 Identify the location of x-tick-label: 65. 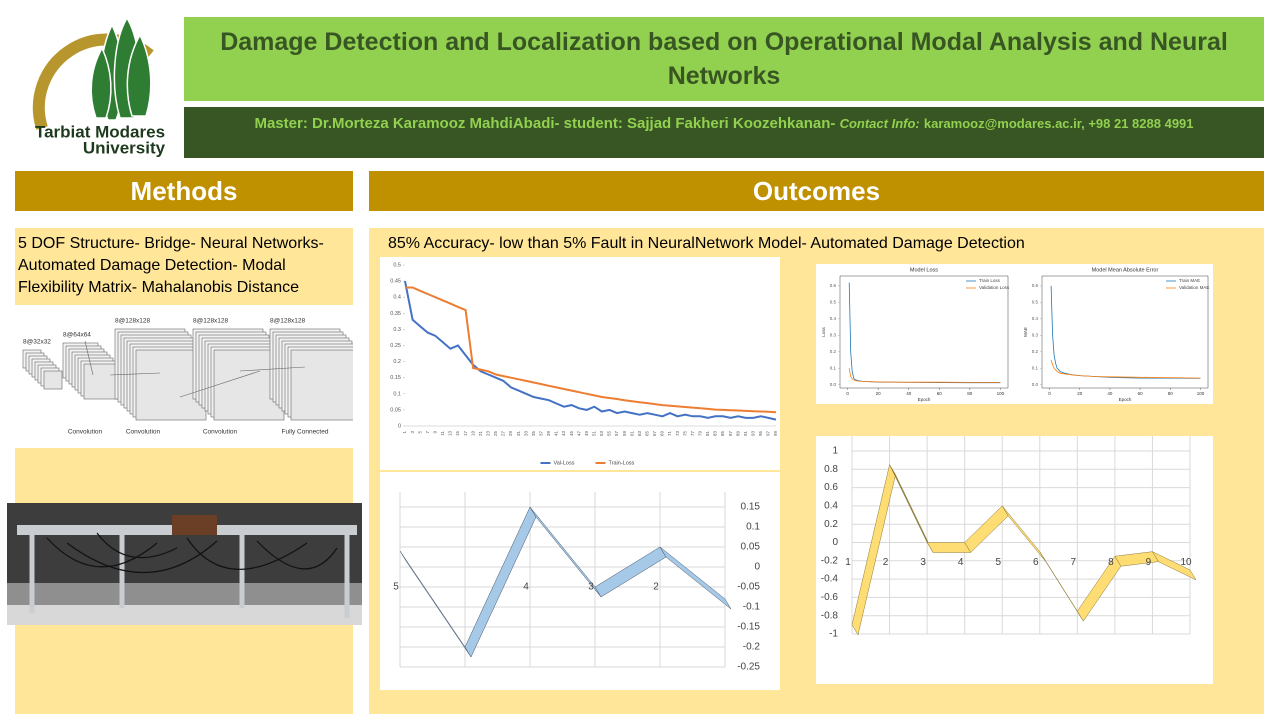
(646, 434).